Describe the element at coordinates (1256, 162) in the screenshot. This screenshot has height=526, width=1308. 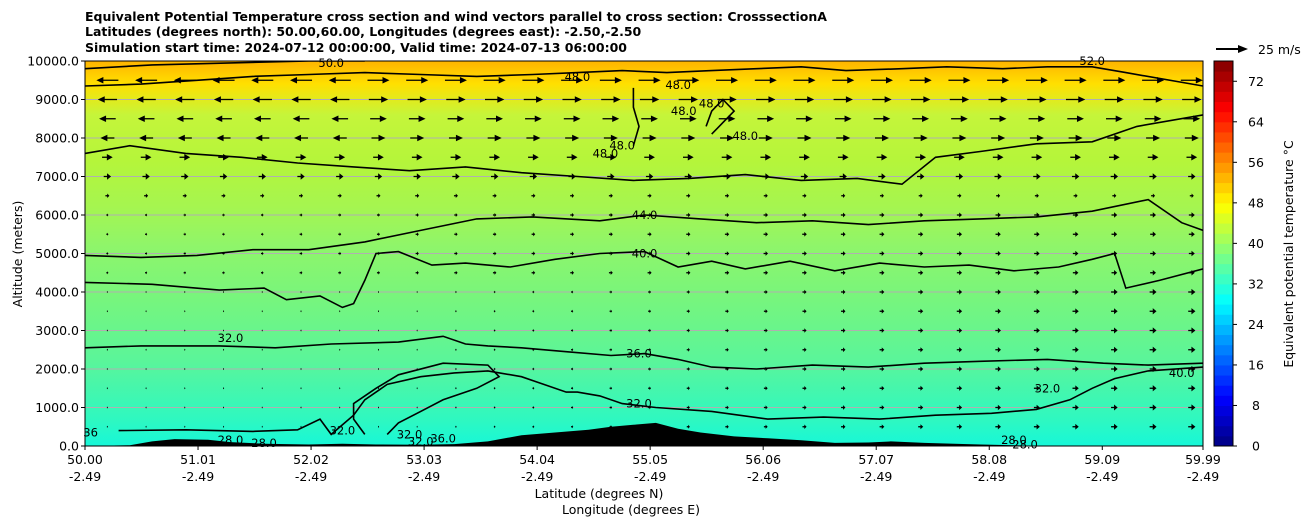
I see `colorbar-tick-label: 56` at that location.